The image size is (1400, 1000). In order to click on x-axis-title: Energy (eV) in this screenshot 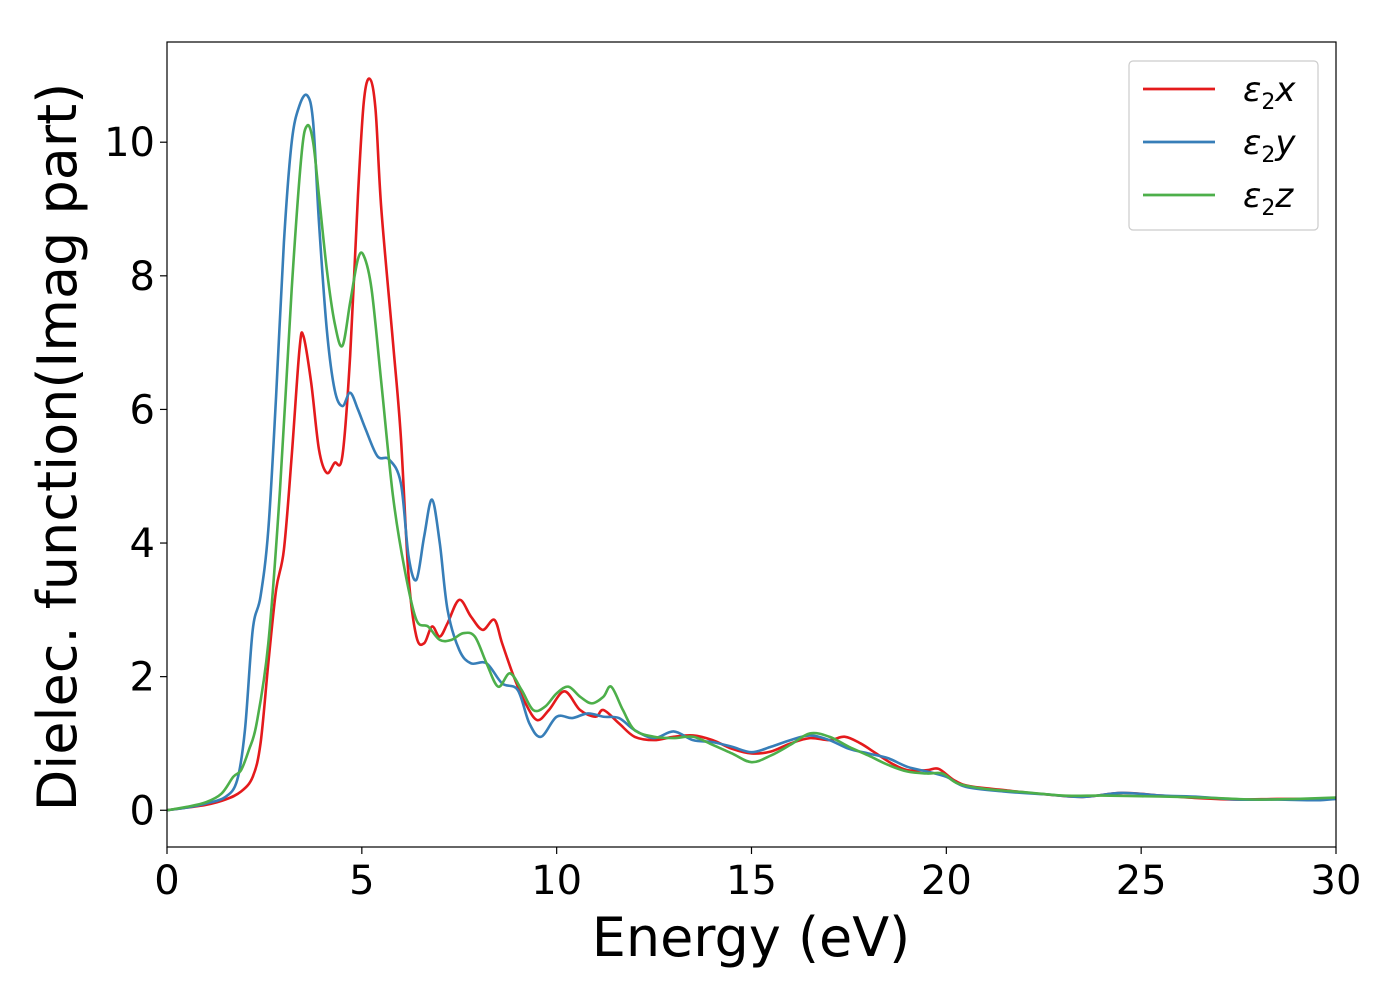, I will do `click(751, 937)`.